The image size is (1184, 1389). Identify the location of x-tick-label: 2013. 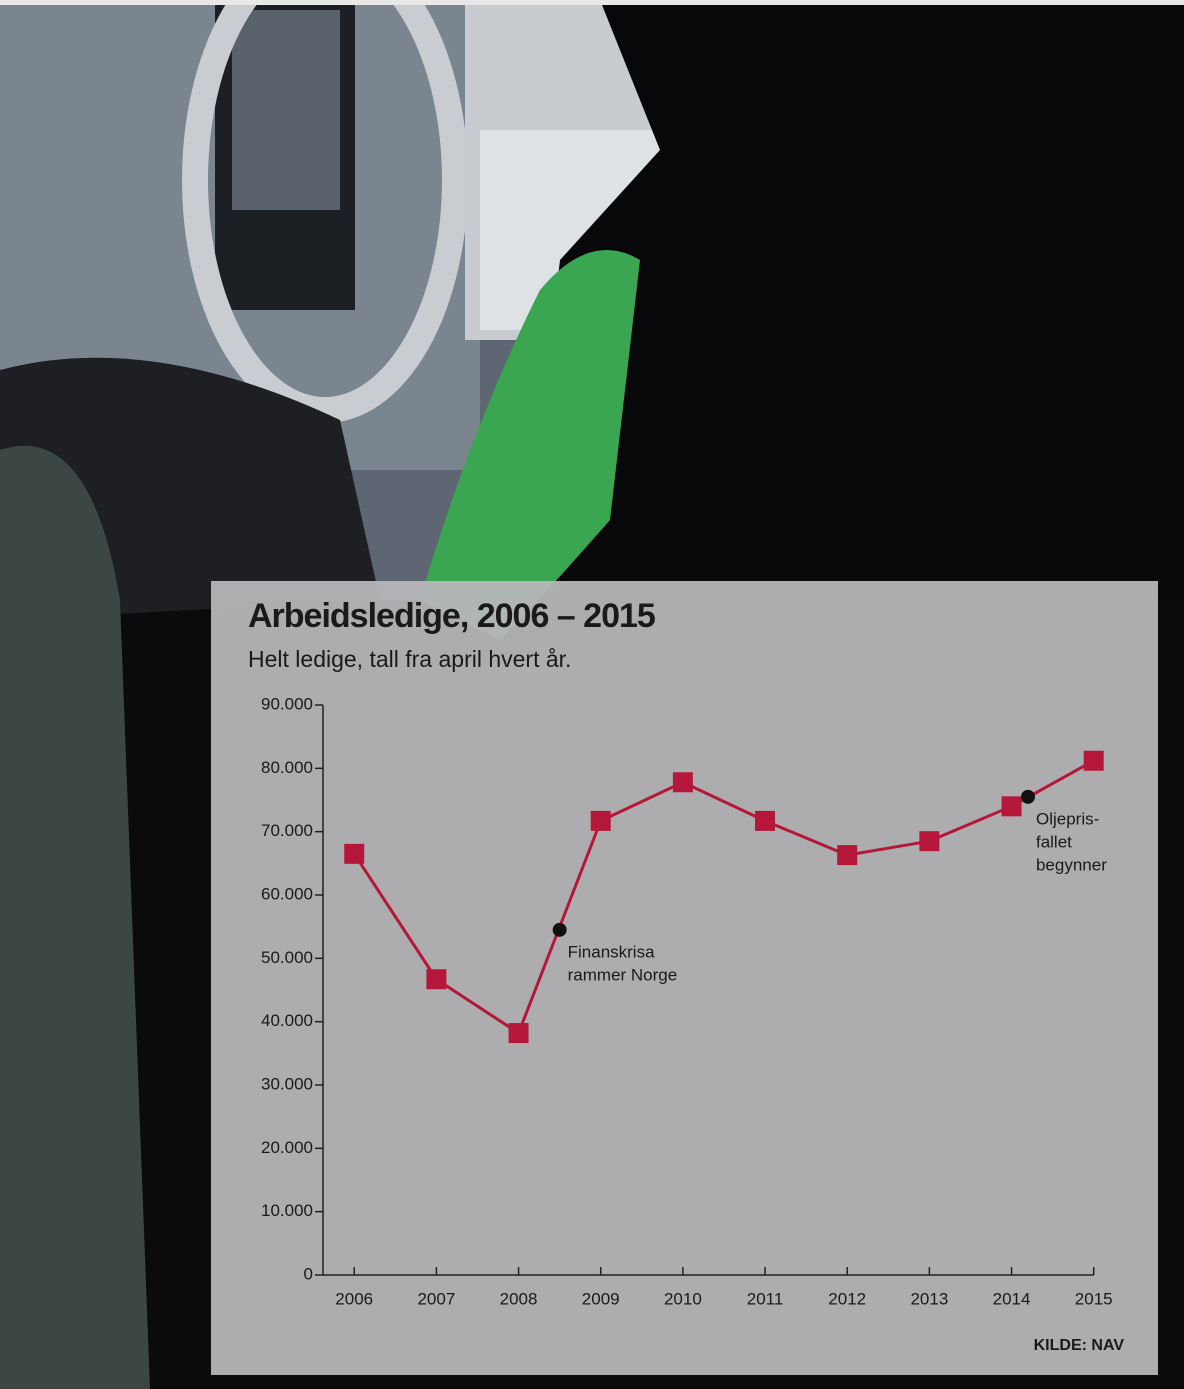
(929, 1298).